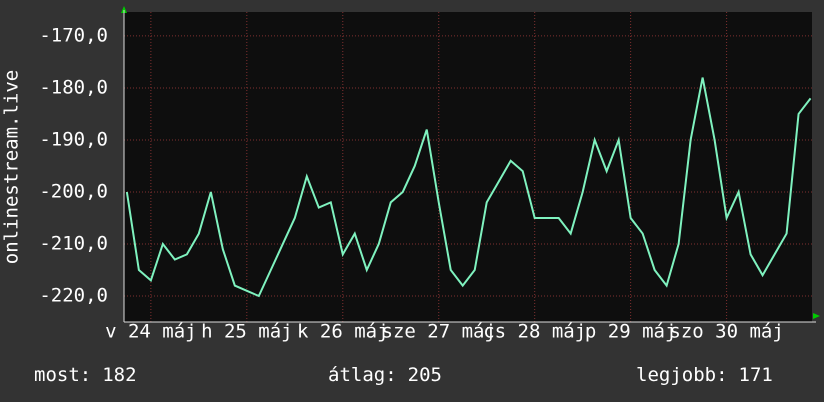 The image size is (824, 402). What do you see at coordinates (247, 332) in the screenshot?
I see `x-tick-label: h 25 máj` at bounding box center [247, 332].